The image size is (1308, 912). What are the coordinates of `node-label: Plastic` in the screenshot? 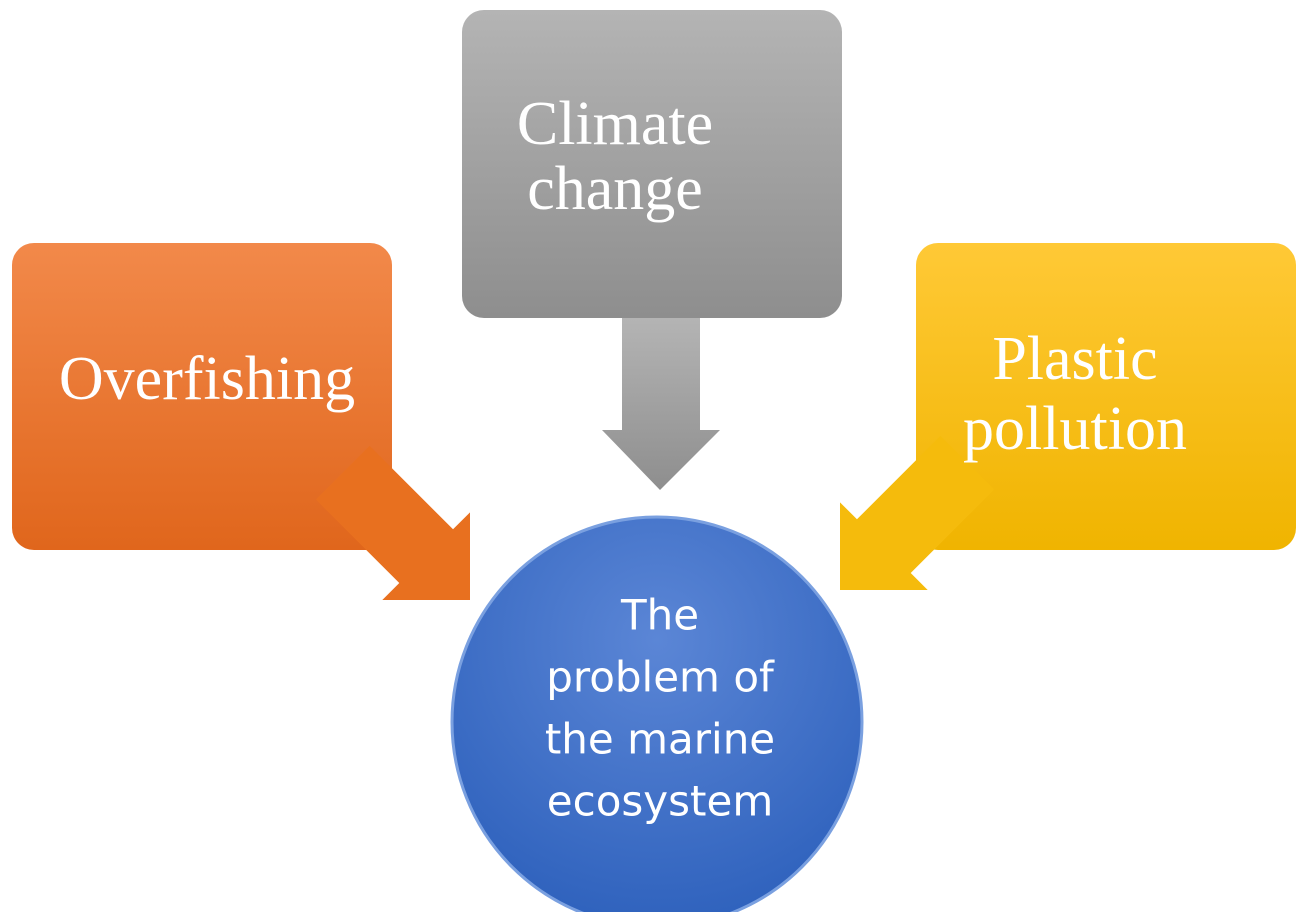 It's located at (1074, 359).